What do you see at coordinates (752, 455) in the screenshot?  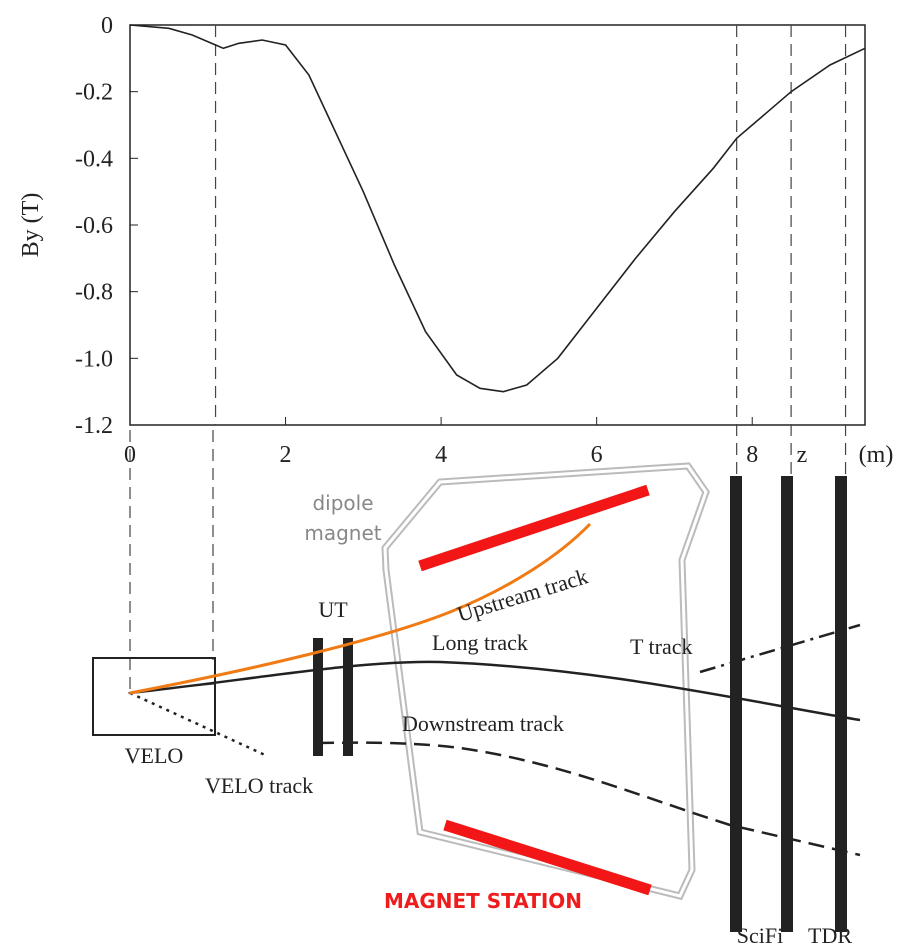 I see `x-tick-label: 8` at bounding box center [752, 455].